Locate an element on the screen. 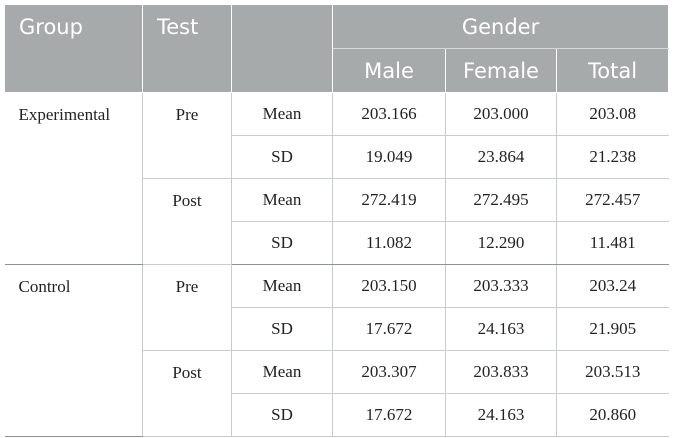 This screenshot has width=673, height=438. total-cell: 20.860 is located at coordinates (612, 415).